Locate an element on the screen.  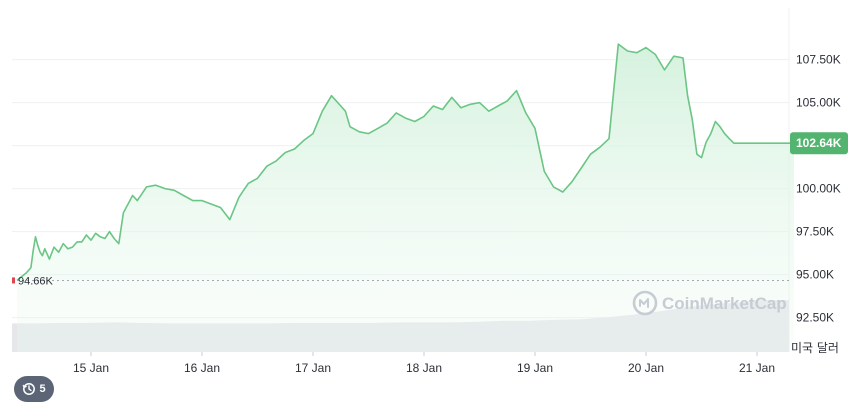
coinmarketcap-logo-icon is located at coordinates (645, 303).